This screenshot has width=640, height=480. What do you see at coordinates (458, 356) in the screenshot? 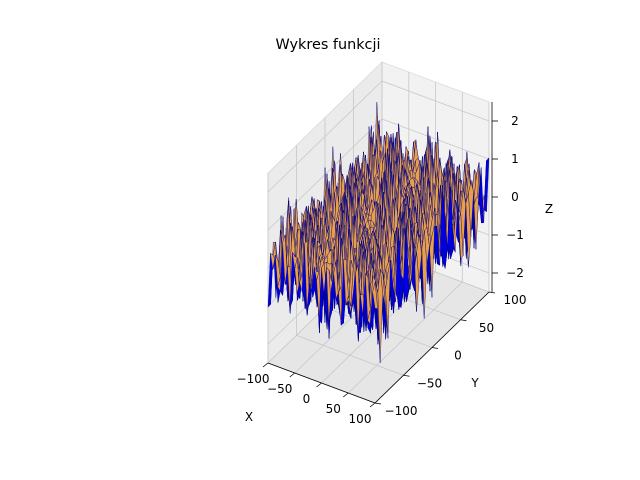
I see `y-tick-label: 0` at bounding box center [458, 356].